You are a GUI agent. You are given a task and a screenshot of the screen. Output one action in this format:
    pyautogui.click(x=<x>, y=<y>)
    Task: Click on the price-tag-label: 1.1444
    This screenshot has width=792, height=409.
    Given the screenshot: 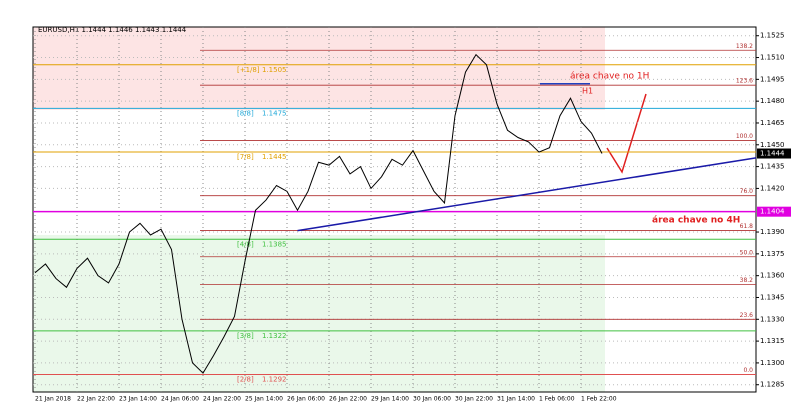 What is the action you would take?
    pyautogui.click(x=772, y=154)
    